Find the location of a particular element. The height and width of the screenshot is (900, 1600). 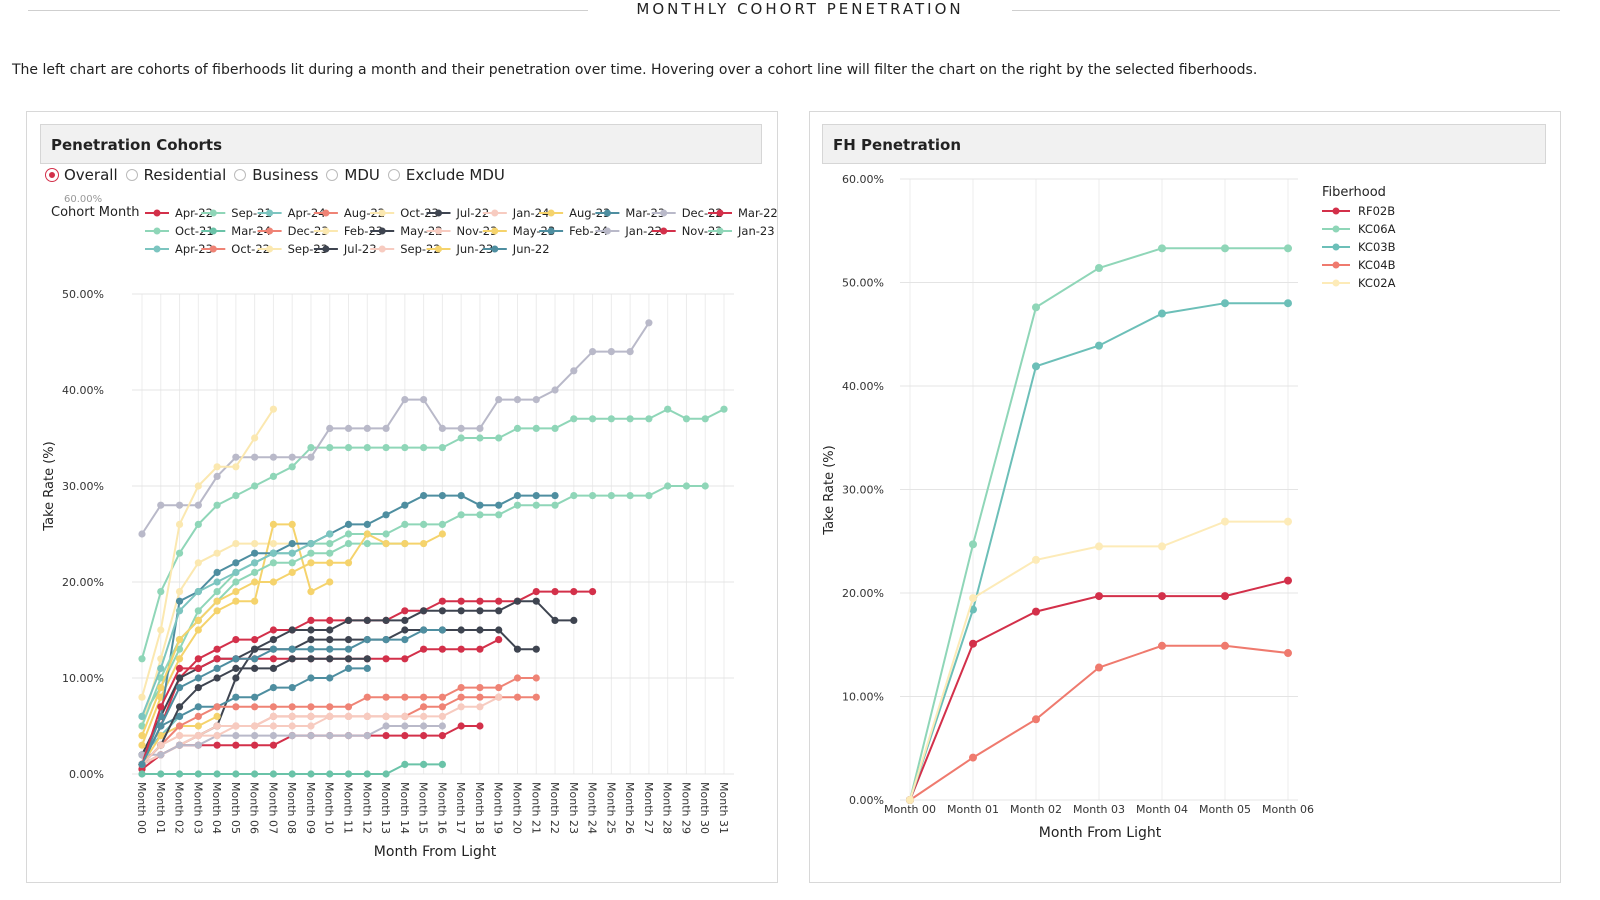

radio-mdu is located at coordinates (332, 175).